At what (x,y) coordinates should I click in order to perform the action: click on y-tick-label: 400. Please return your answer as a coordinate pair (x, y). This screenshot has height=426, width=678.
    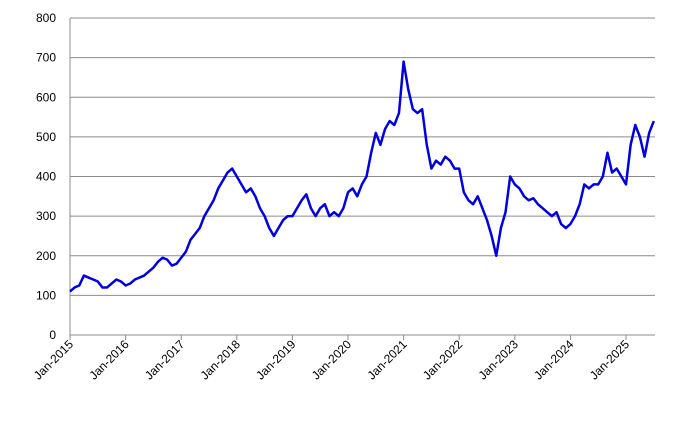
    Looking at the image, I should click on (46, 177).